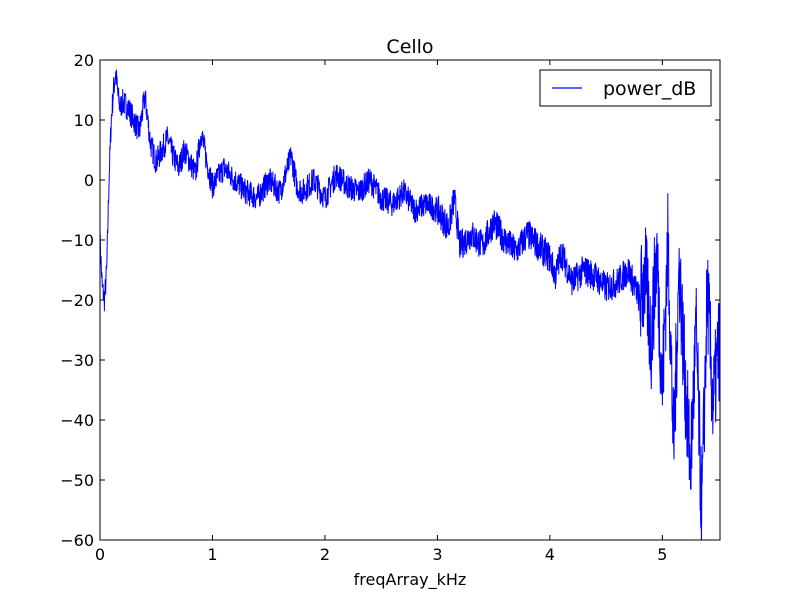 This screenshot has height=600, width=800. I want to click on y-tick-label: −10, so click(77, 240).